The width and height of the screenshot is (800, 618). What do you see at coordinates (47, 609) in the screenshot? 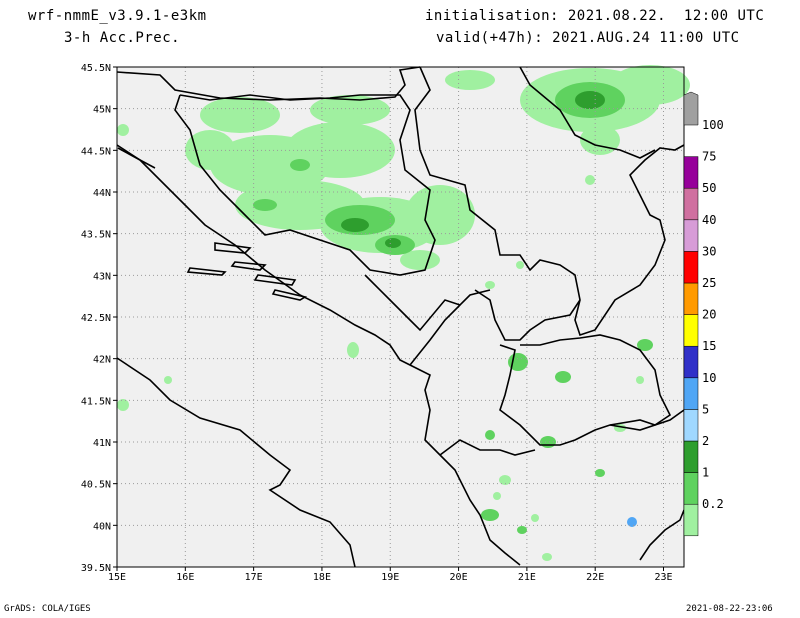
I see `grads-credit: GrADS: COLA/IGES` at bounding box center [47, 609].